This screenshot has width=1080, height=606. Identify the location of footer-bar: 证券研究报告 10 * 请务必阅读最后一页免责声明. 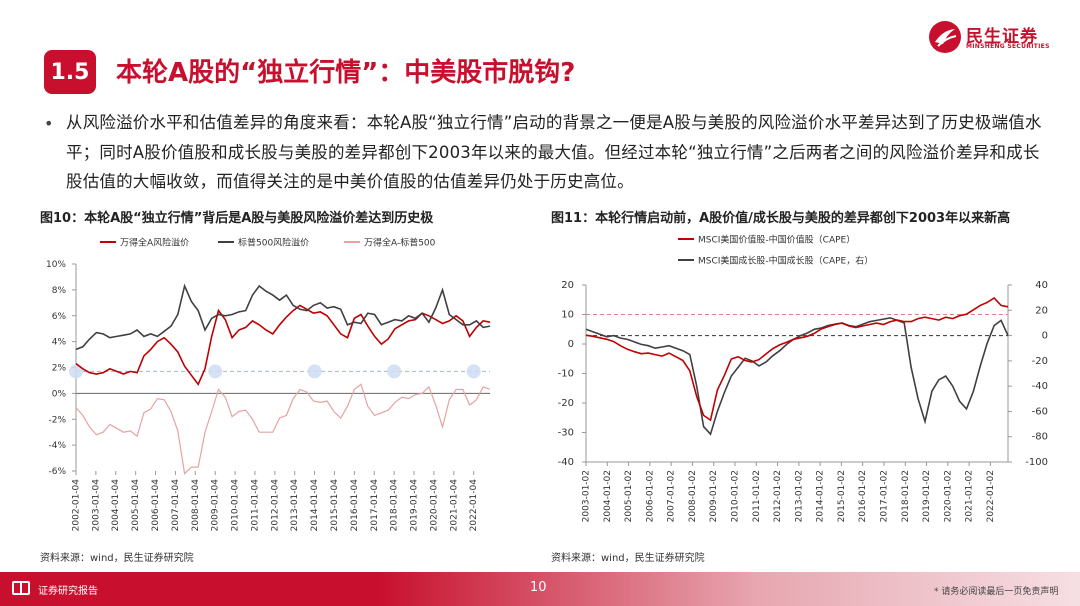
(540, 589).